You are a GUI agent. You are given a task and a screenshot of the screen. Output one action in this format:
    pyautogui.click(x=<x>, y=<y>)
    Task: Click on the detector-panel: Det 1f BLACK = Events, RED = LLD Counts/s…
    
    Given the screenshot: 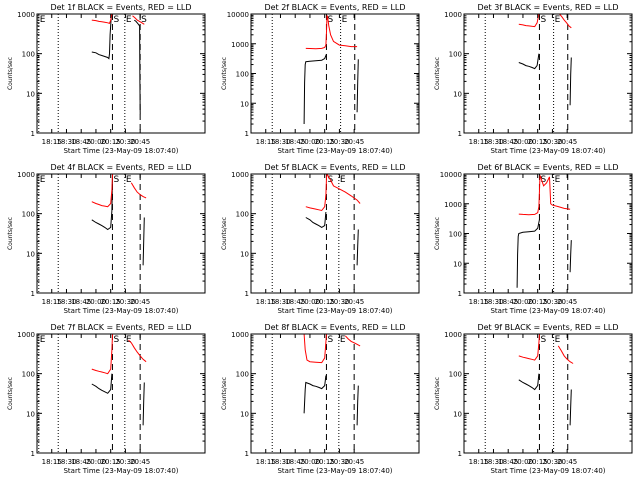 What is the action you would take?
    pyautogui.click(x=106, y=79)
    